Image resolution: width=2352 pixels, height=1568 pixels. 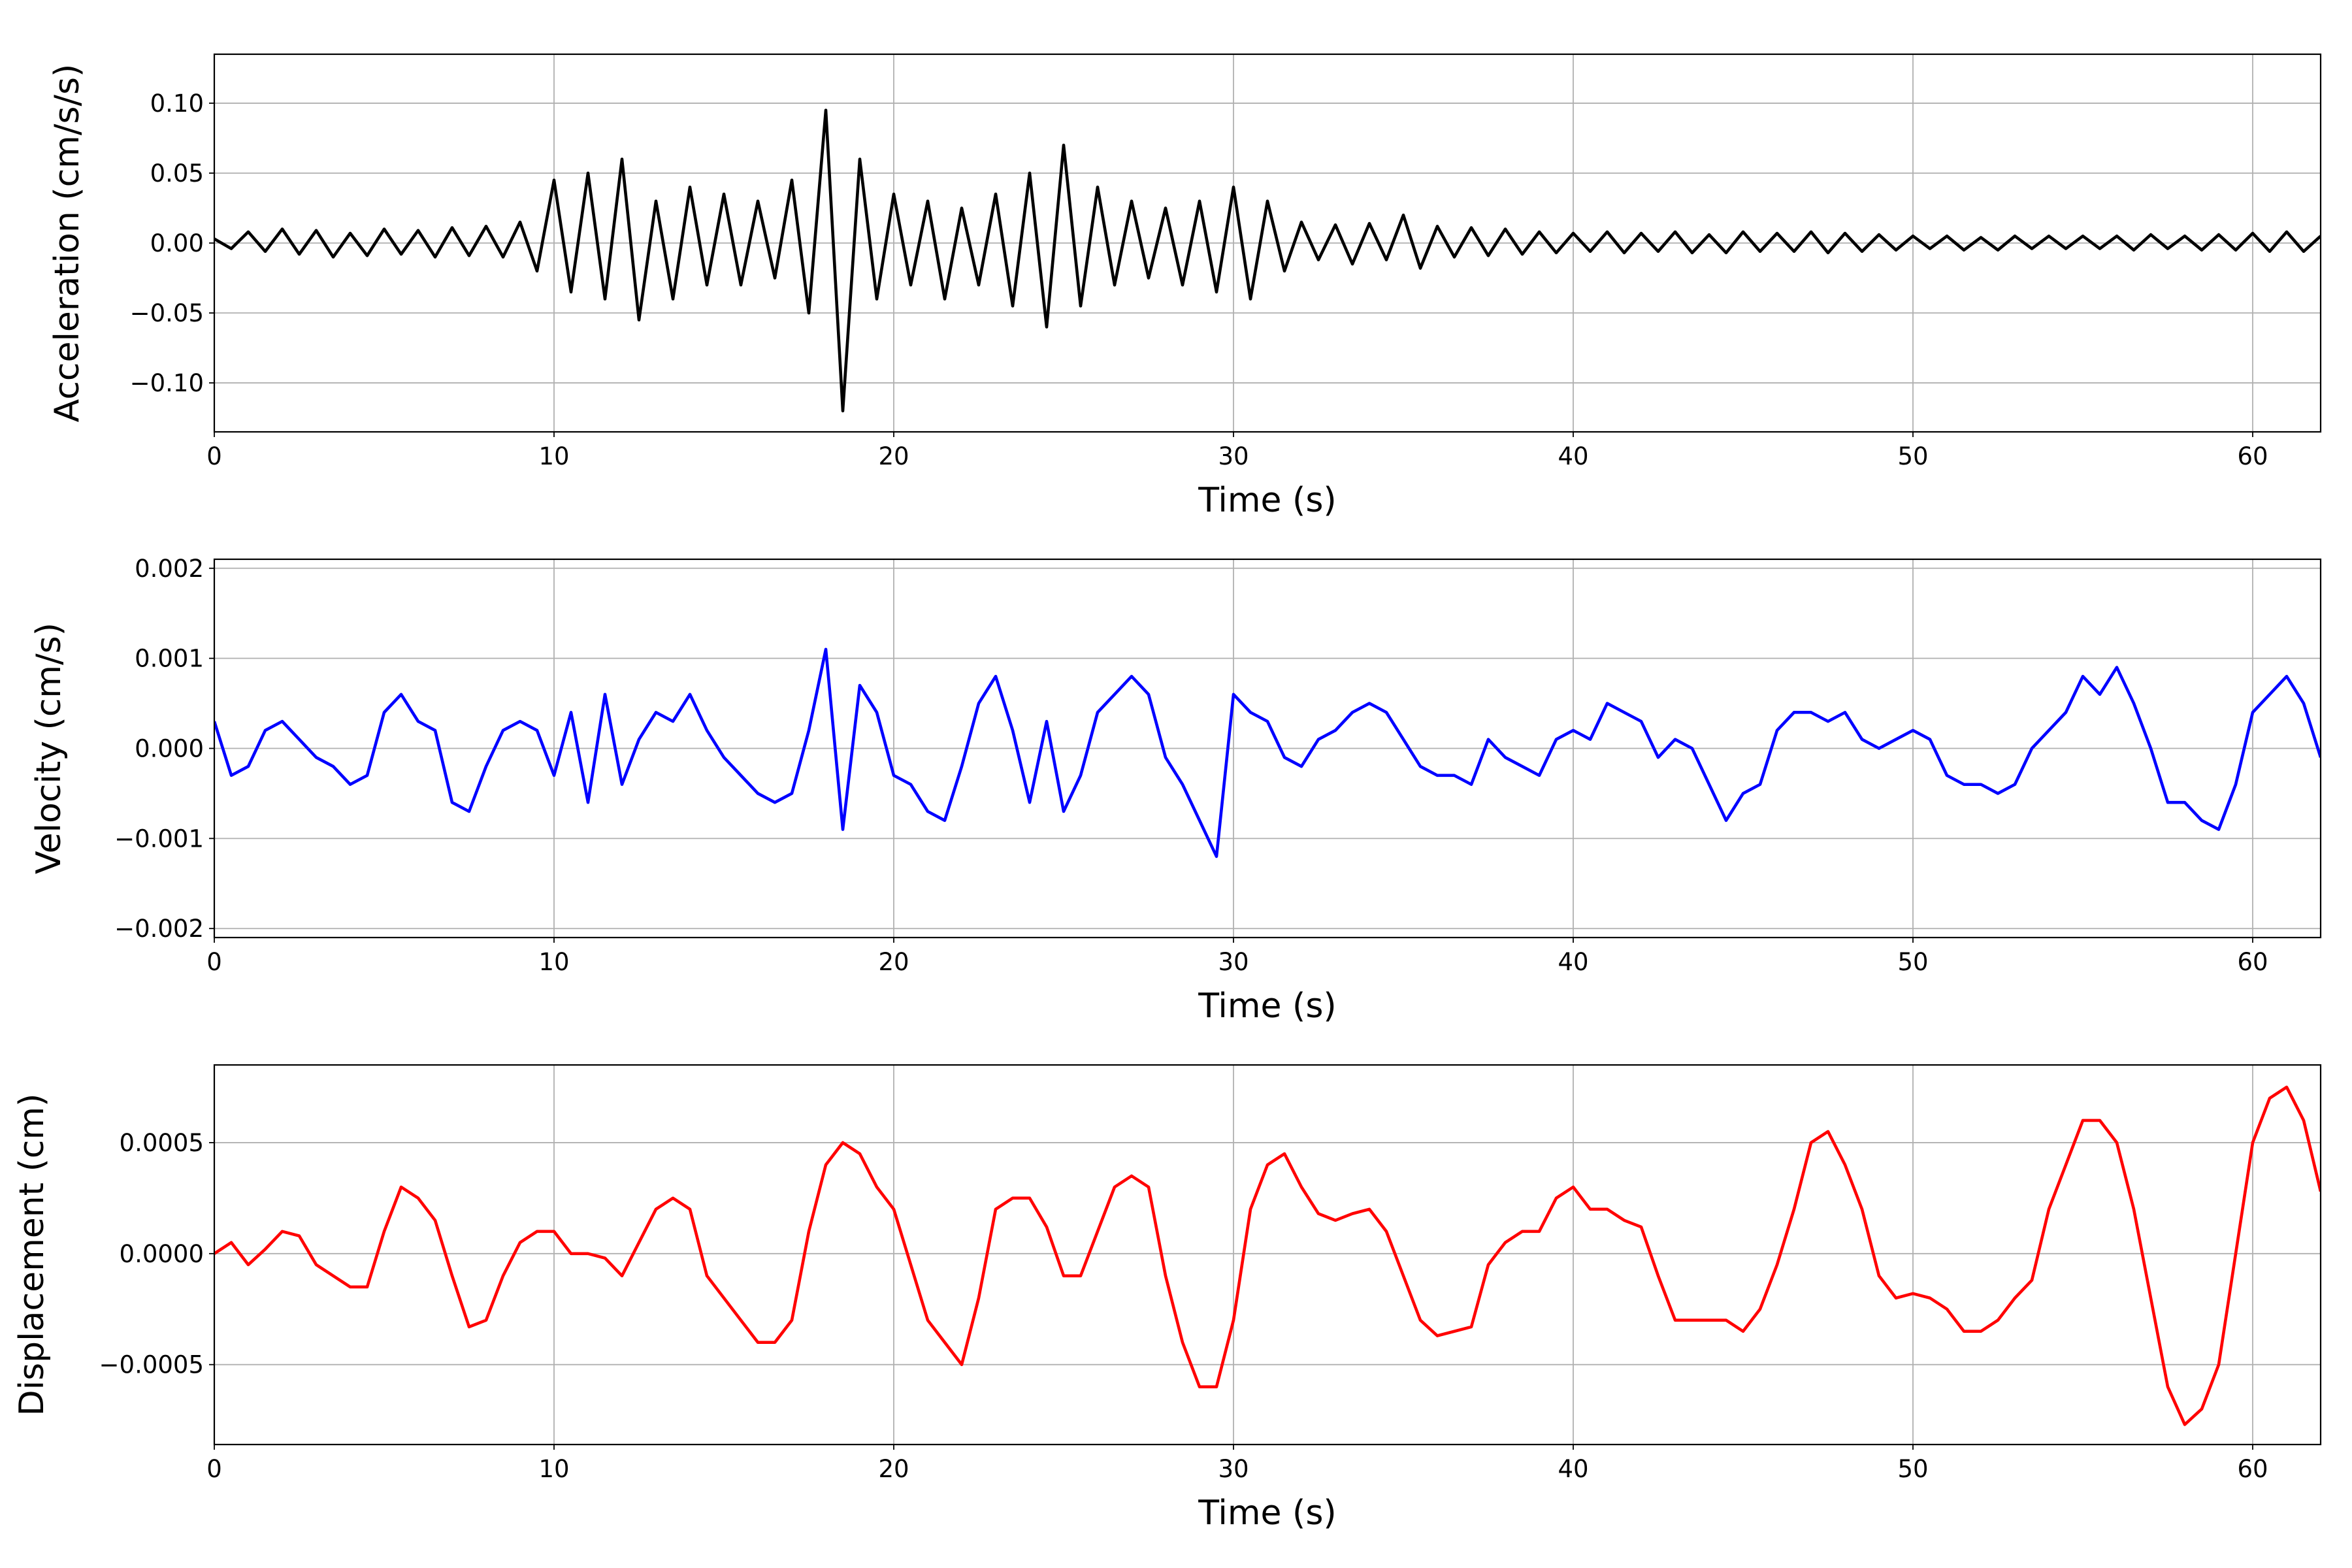 What do you see at coordinates (151, 1365) in the screenshot?
I see `y-tick-label: −0.0005` at bounding box center [151, 1365].